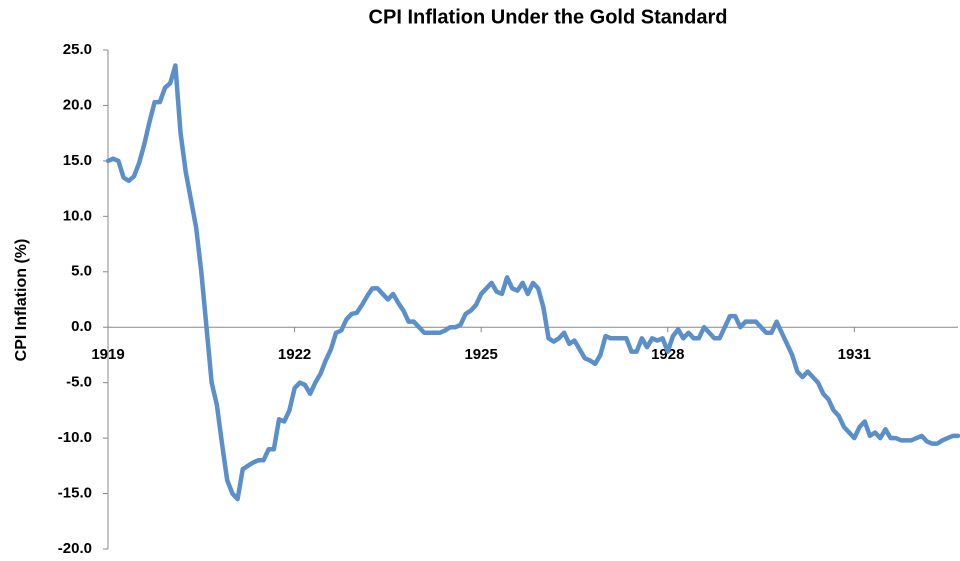  Describe the element at coordinates (21, 300) in the screenshot. I see `y-axis-label: CPI Inflation (%)` at that location.